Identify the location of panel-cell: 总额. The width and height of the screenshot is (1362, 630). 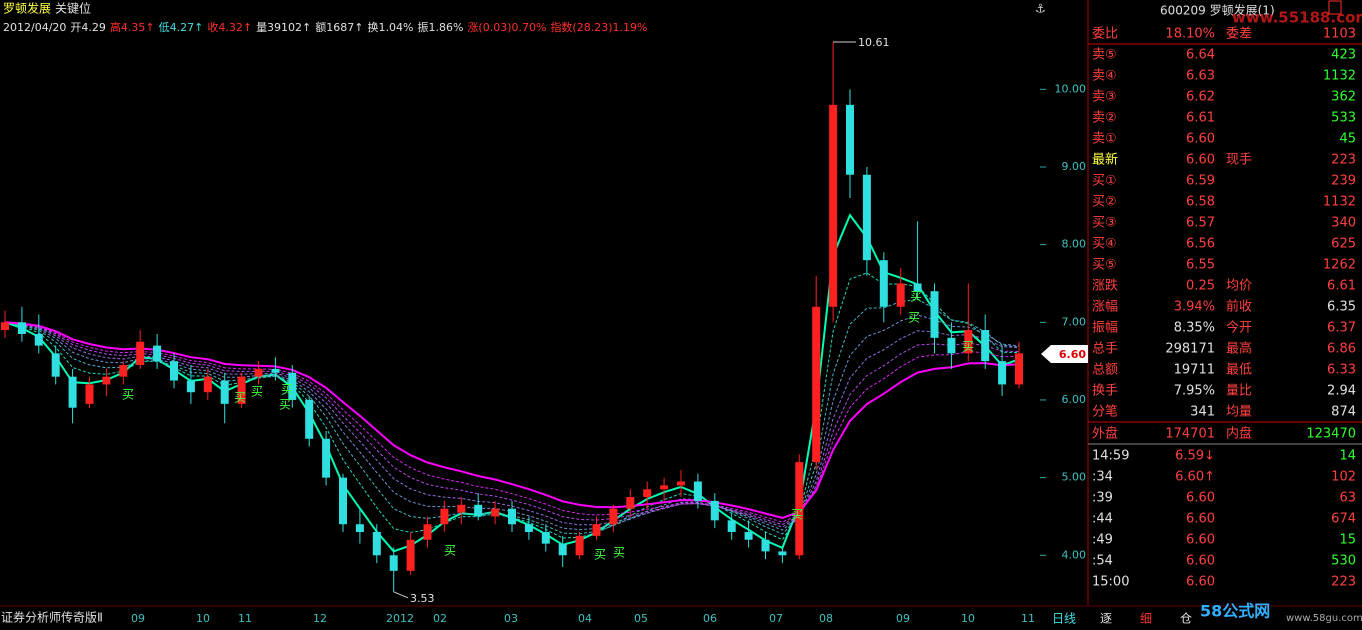
(1105, 370).